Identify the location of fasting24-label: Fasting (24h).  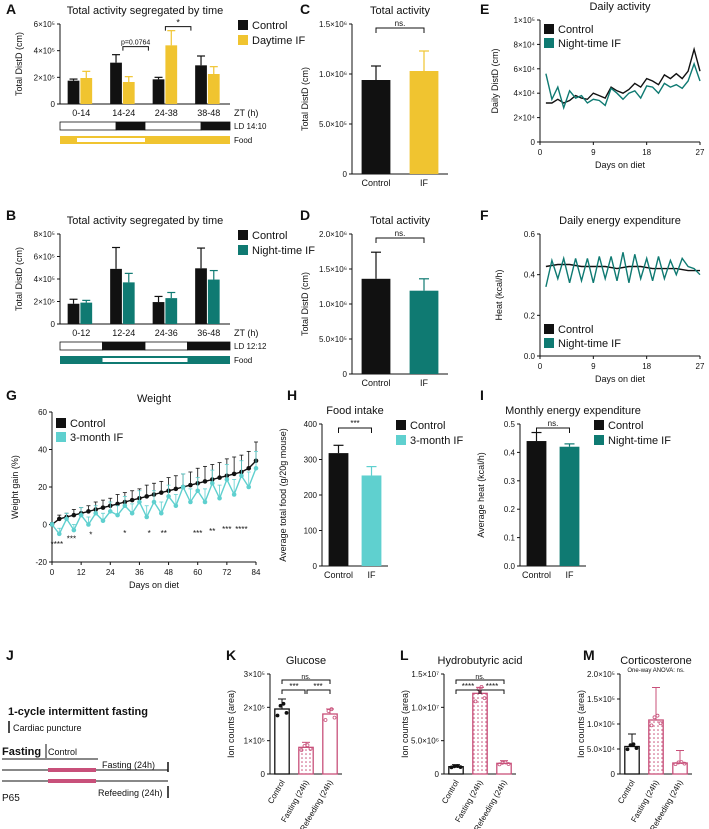
(128, 765).